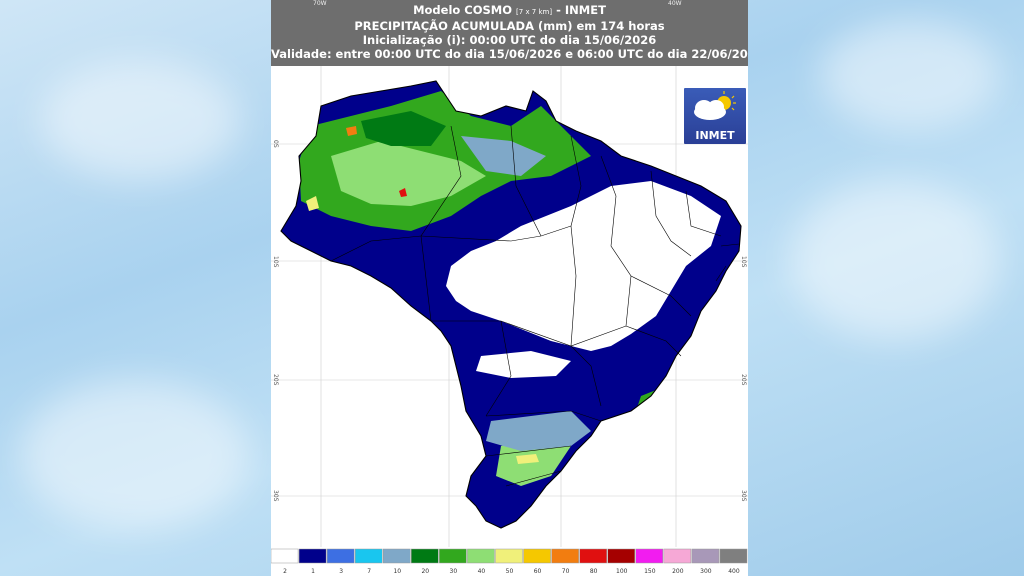  I want to click on lon-label-70w: 70W, so click(320, 3).